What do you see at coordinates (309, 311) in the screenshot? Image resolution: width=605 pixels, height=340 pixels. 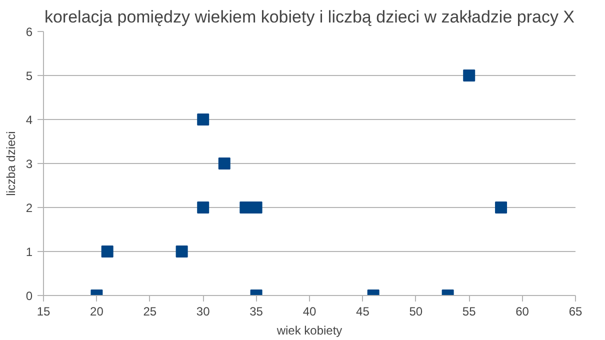 I see `x-tick-label: 40` at bounding box center [309, 311].